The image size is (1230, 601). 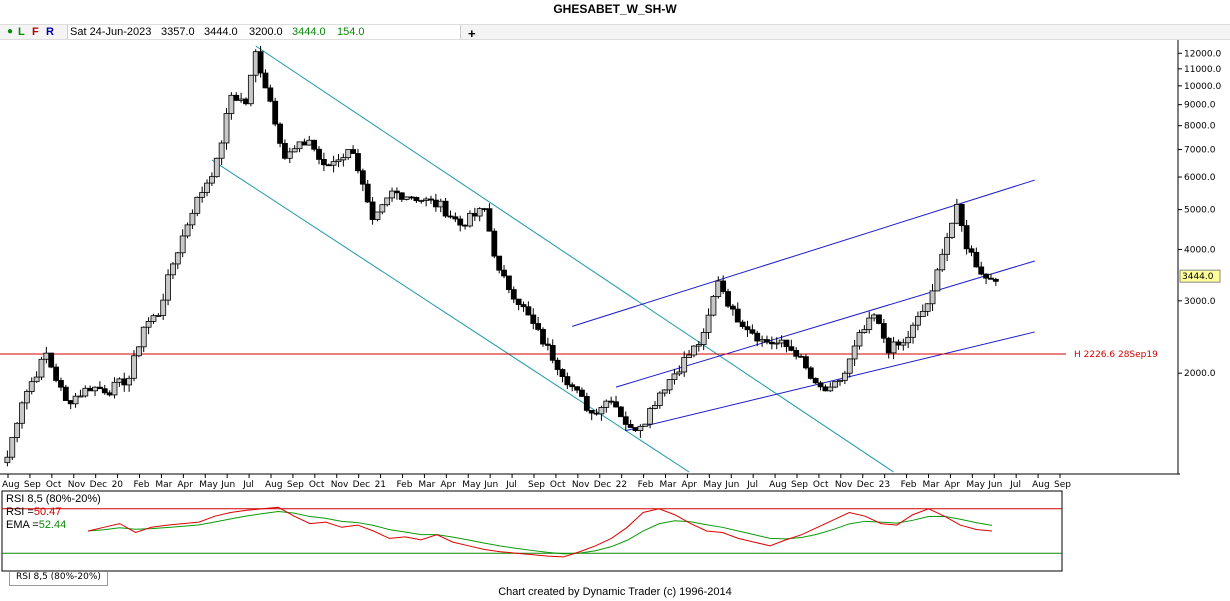 What do you see at coordinates (472, 33) in the screenshot?
I see `crosshair-plus-icon: +` at bounding box center [472, 33].